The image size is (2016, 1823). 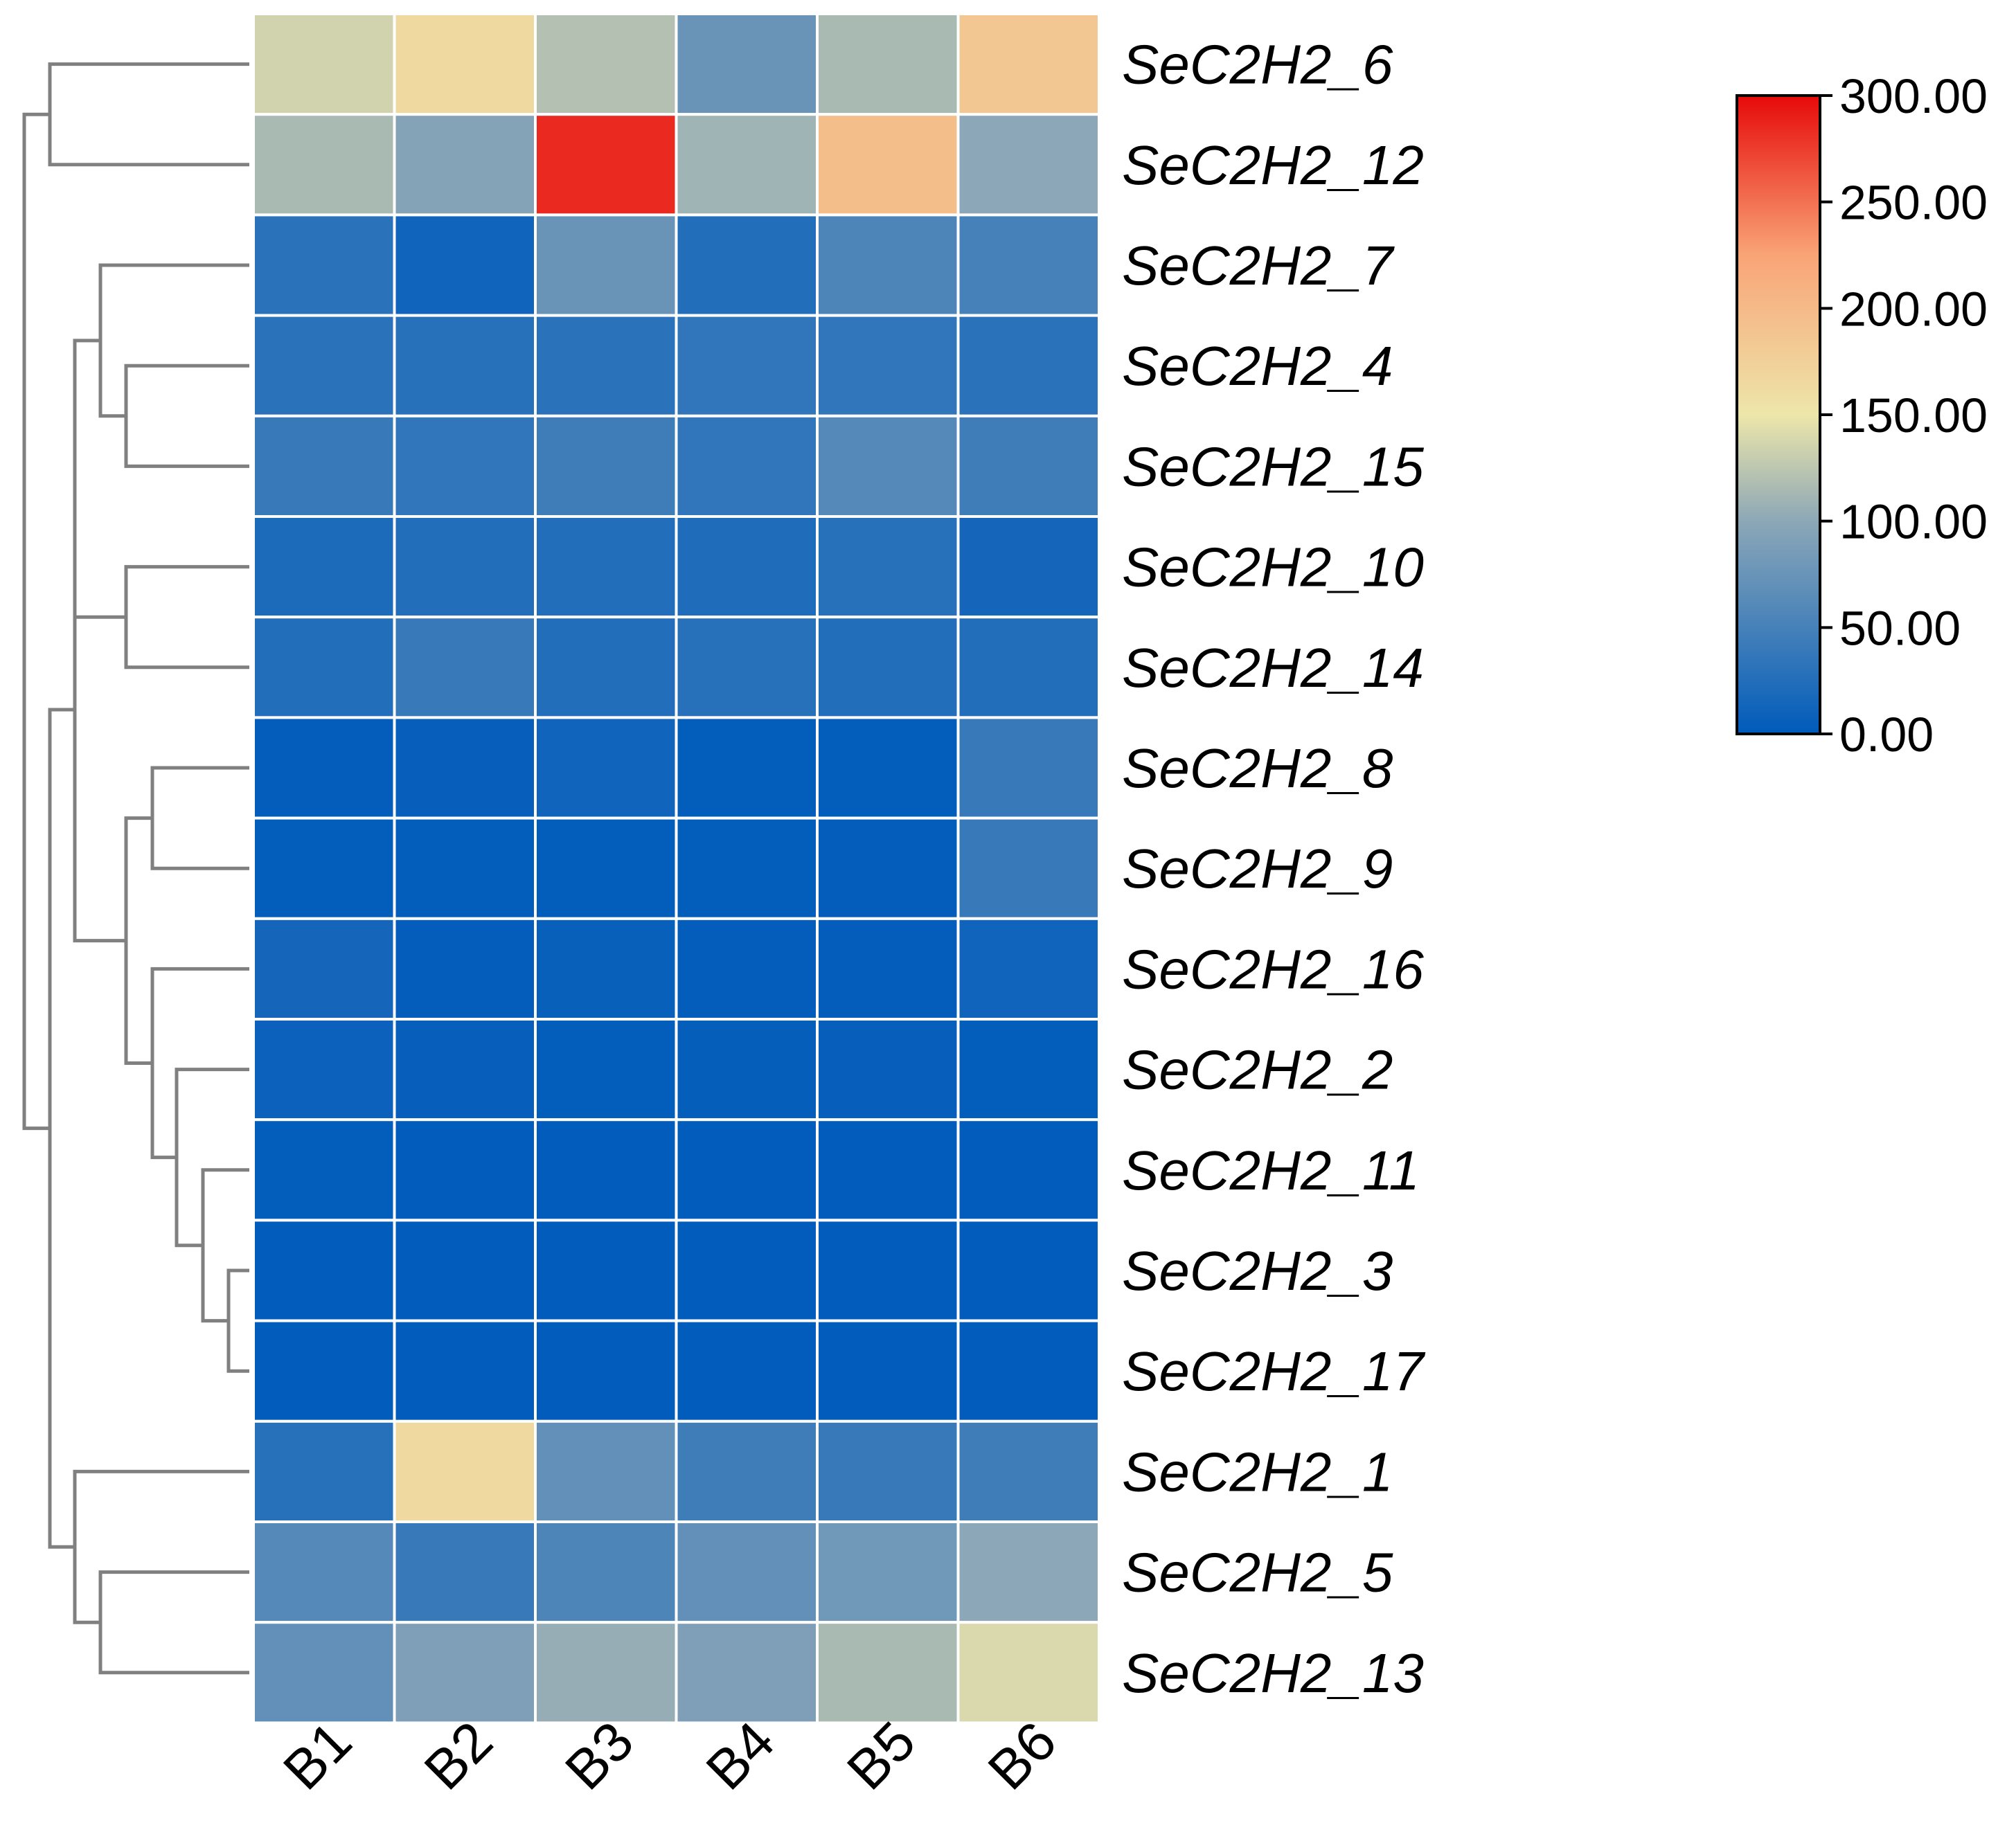 I want to click on row-label: SeC2H2_4, so click(x=1257, y=366).